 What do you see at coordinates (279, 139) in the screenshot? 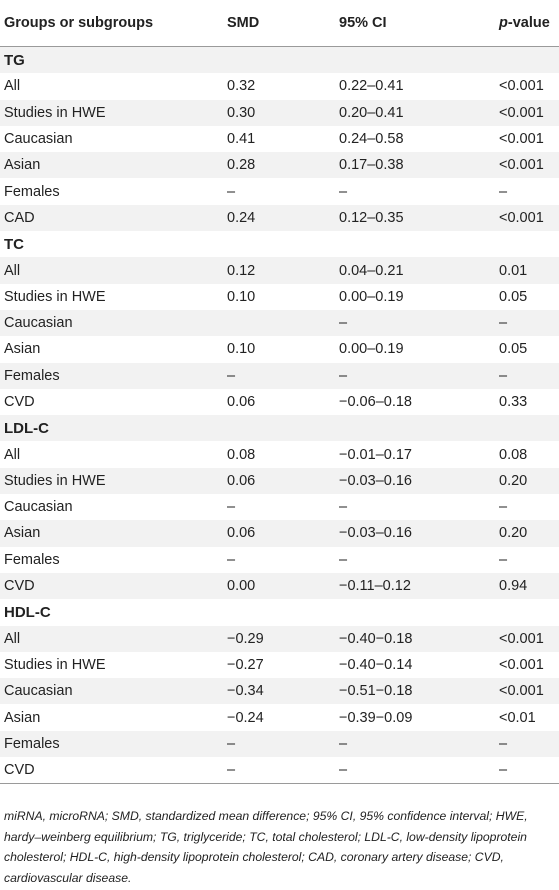
I see `table-row: Caucasian 0.41 0.24–0.58 <0.001` at bounding box center [279, 139].